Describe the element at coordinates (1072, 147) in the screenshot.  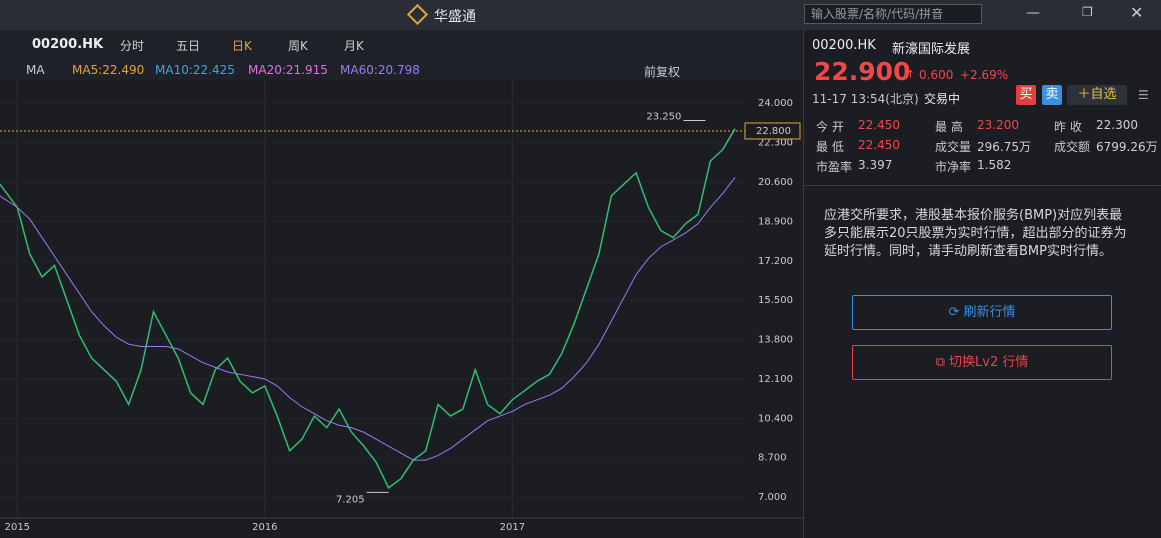
I see `stat-label: 成交额` at that location.